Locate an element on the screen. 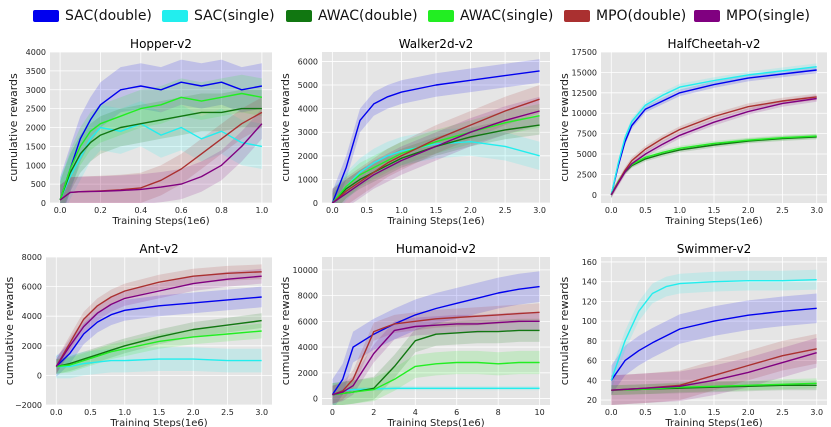 The height and width of the screenshot is (427, 831). chart-title: HalfCheetah-v2 is located at coordinates (713, 44).